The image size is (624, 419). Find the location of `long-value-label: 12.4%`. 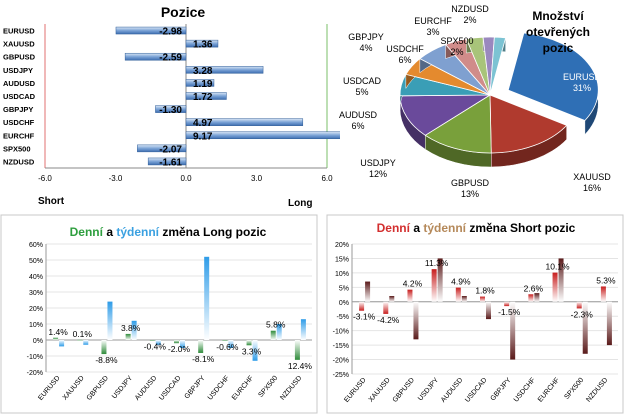

long-value-label: 12.4% is located at coordinates (300, 366).